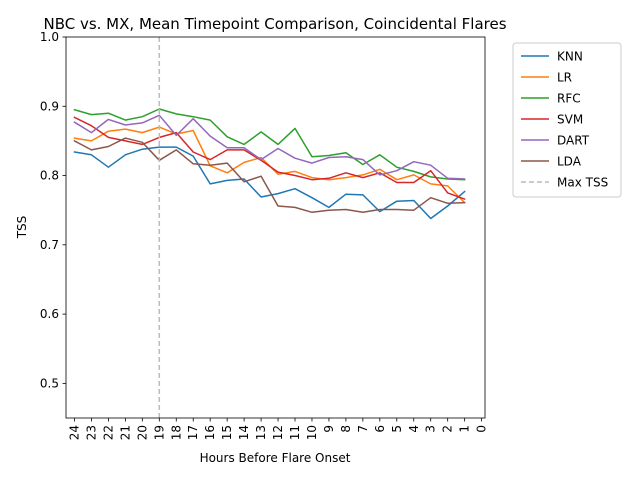 This screenshot has width=640, height=480. Describe the element at coordinates (582, 183) in the screenshot. I see `legend-label-max-tss: Max TSS` at that location.